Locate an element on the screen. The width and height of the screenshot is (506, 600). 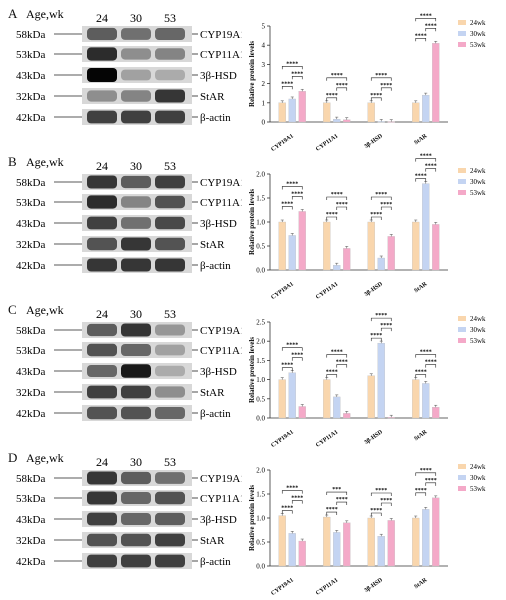
legend-label: 53wk is located at coordinates (478, 45).